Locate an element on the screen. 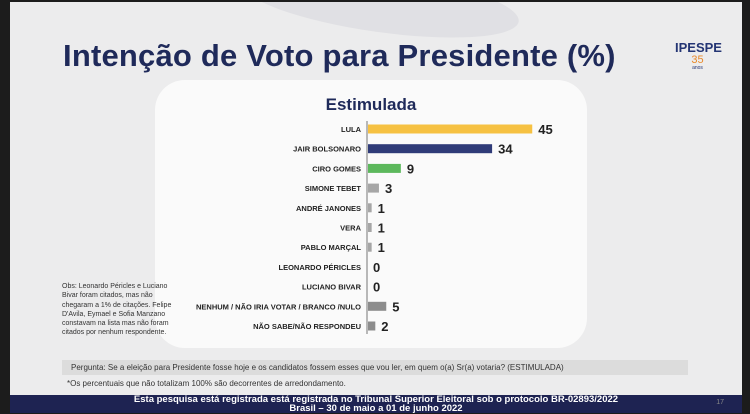 This screenshot has width=750, height=414. value-label: 3 is located at coordinates (388, 188).